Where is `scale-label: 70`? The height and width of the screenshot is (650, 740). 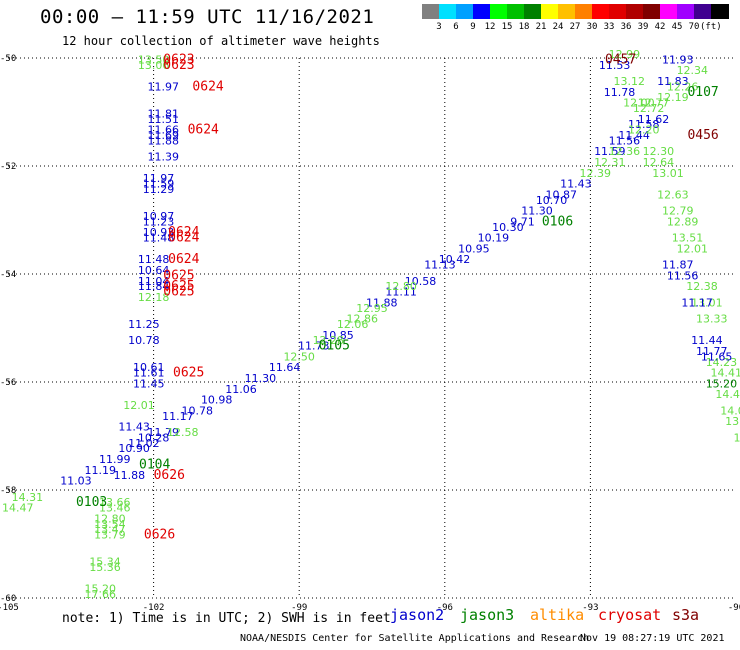 scale-label: 70 is located at coordinates (694, 27).